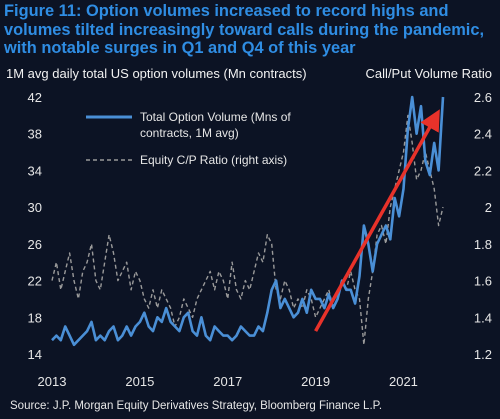  What do you see at coordinates (483, 226) in the screenshot?
I see `right-axis-ticks: 1.2 1.4 1.6 1.8 2 2.2 2.4 2.6` at bounding box center [483, 226].